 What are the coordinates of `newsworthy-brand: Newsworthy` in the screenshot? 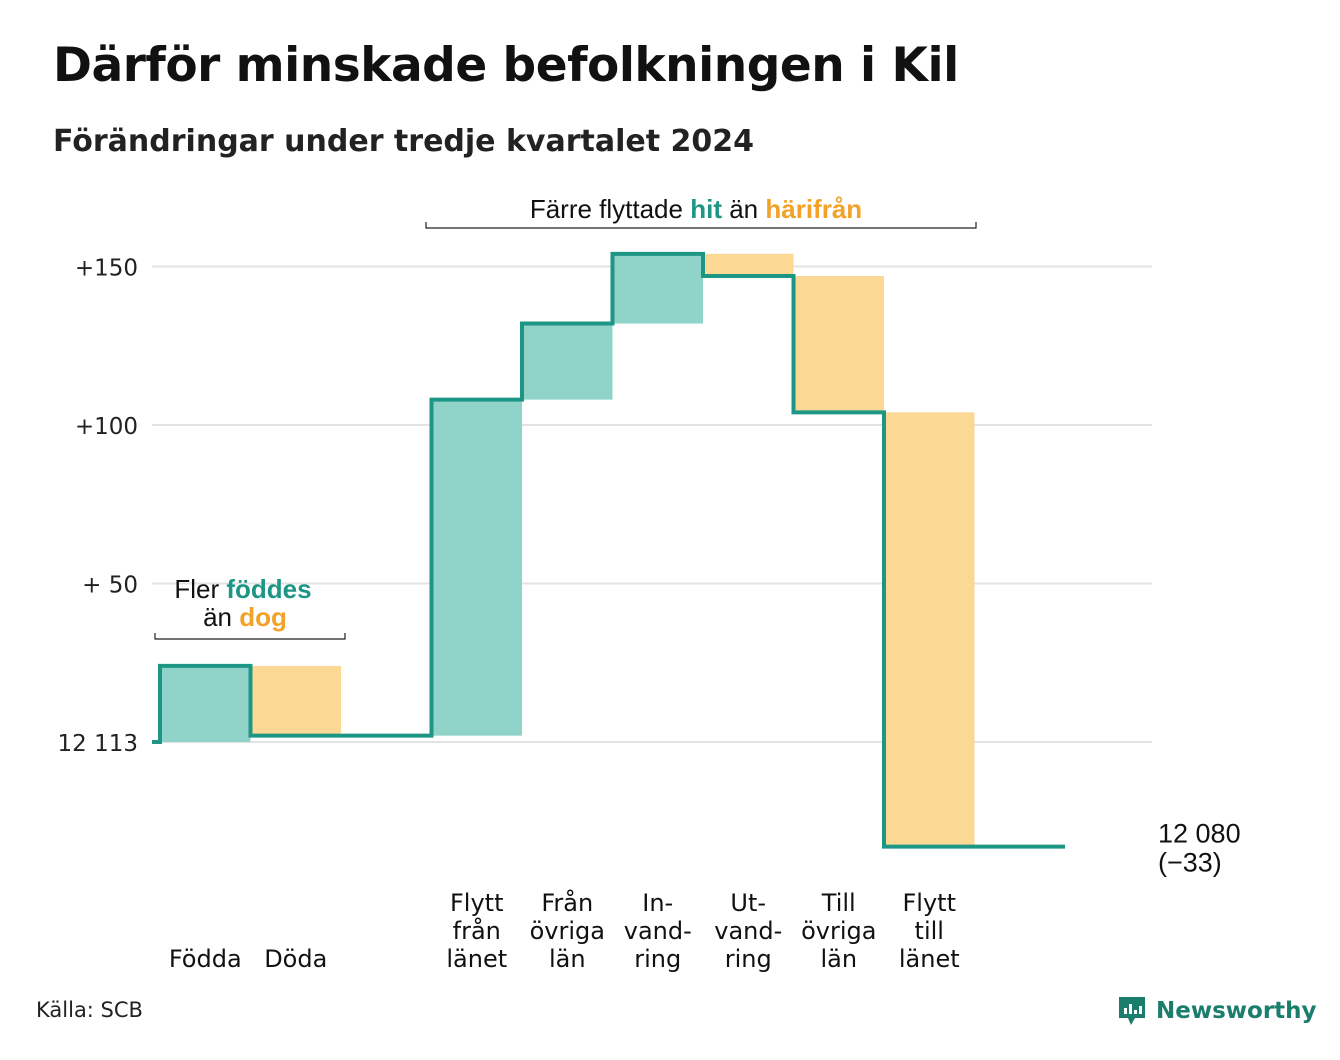 It's located at (1216, 1011).